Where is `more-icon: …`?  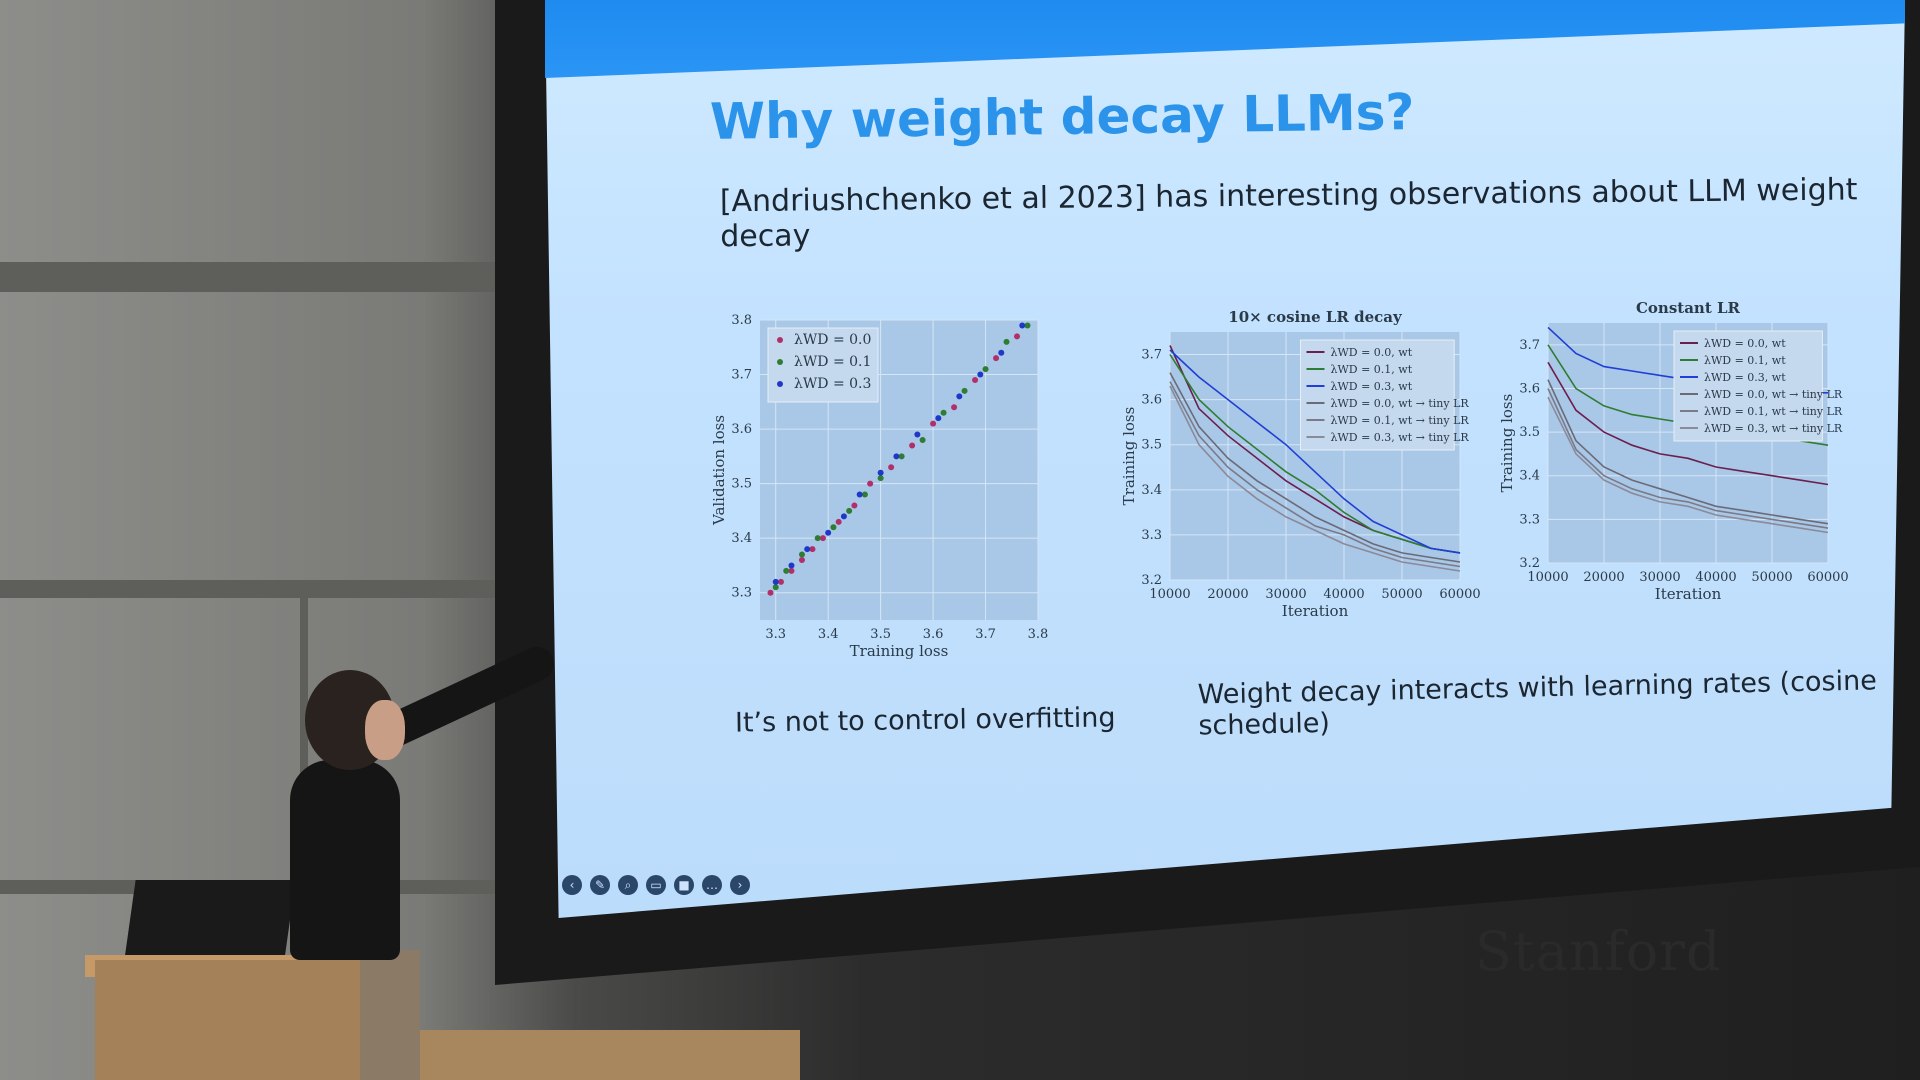
more-icon: … is located at coordinates (712, 885).